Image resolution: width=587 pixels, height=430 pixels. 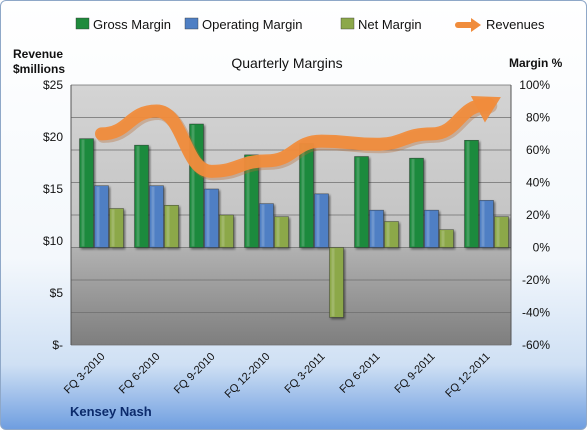 What do you see at coordinates (132, 24) in the screenshot?
I see `gross-margin-legend-label: Gross Margin` at bounding box center [132, 24].